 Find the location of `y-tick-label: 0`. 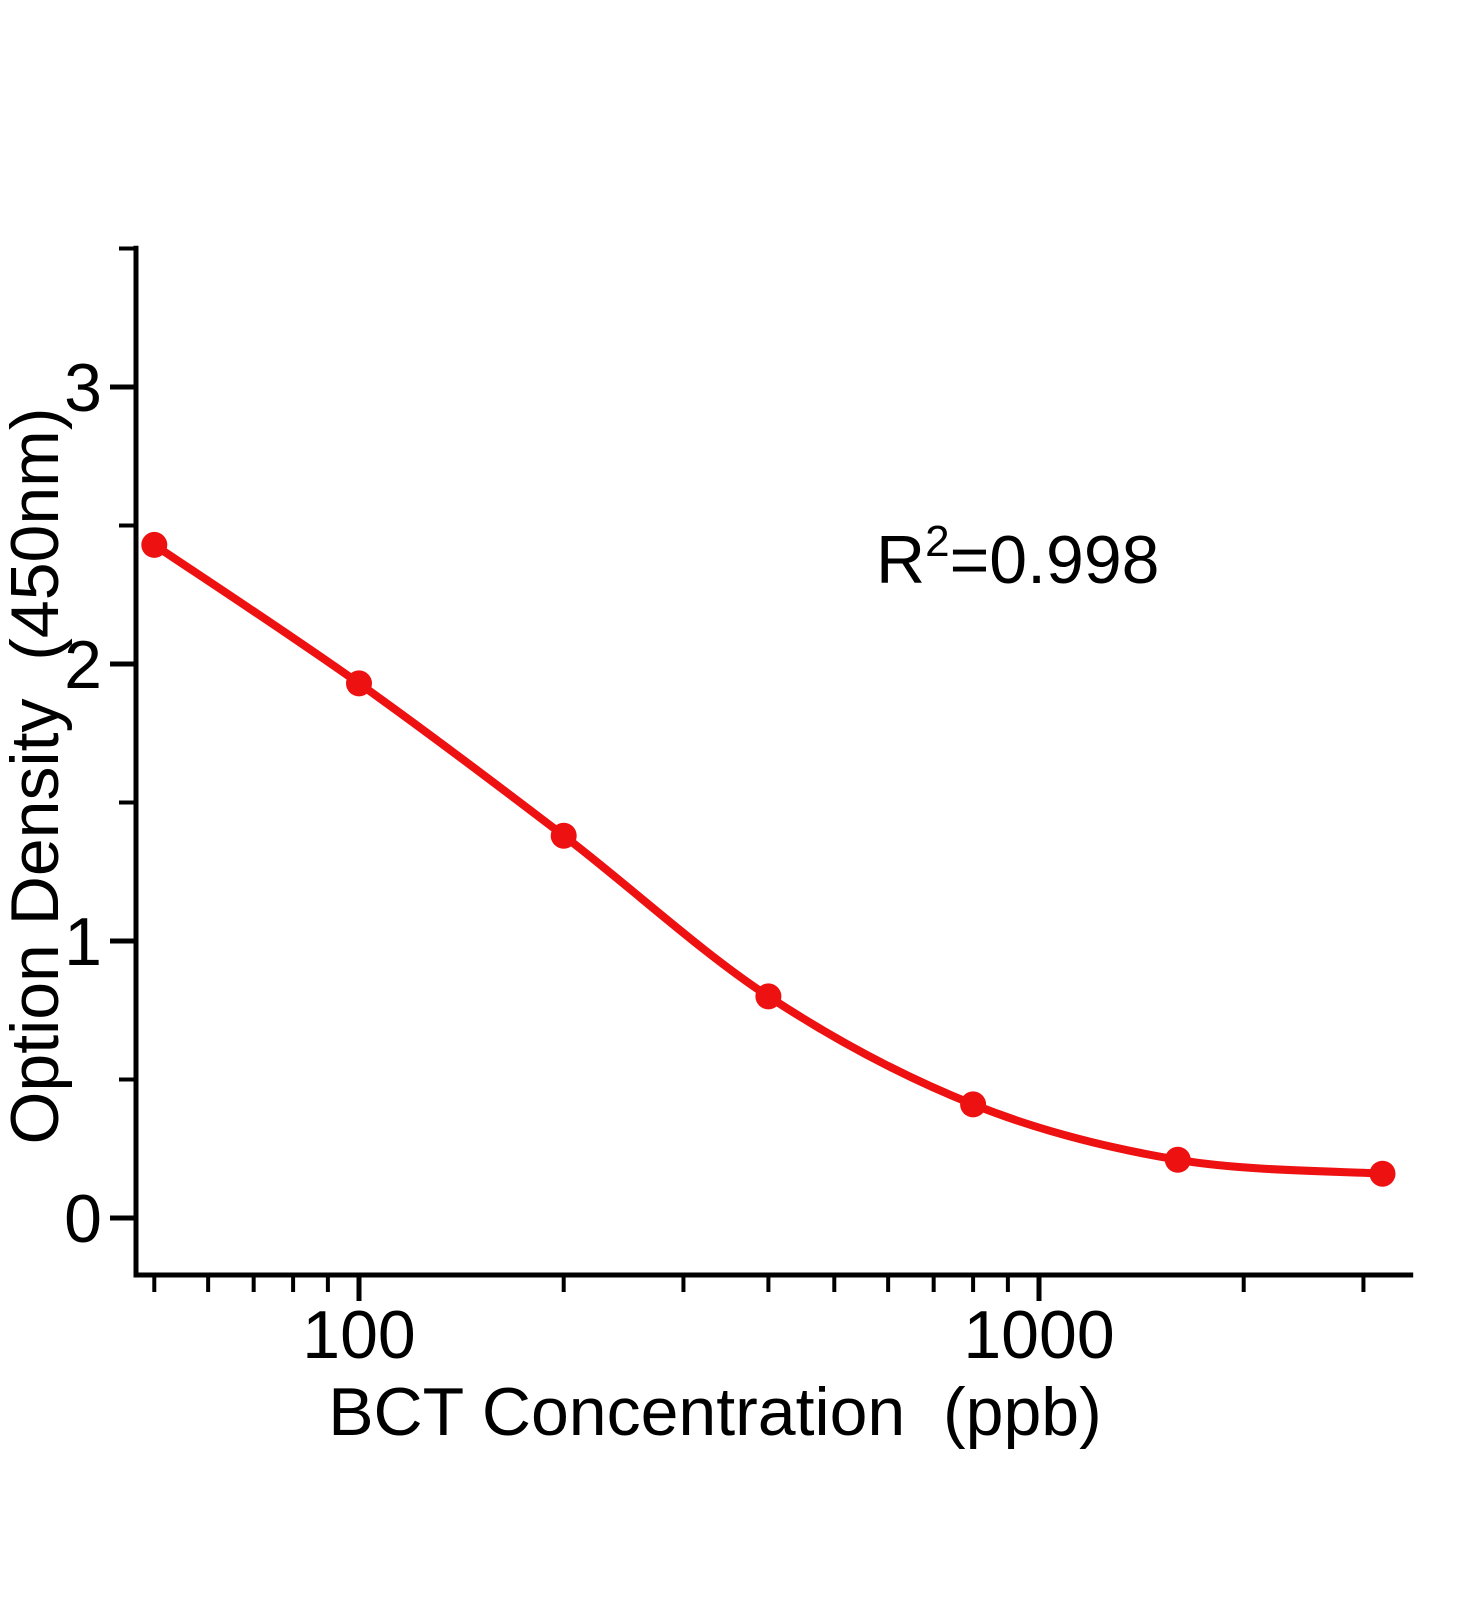

y-tick-label: 0 is located at coordinates (83, 1219).